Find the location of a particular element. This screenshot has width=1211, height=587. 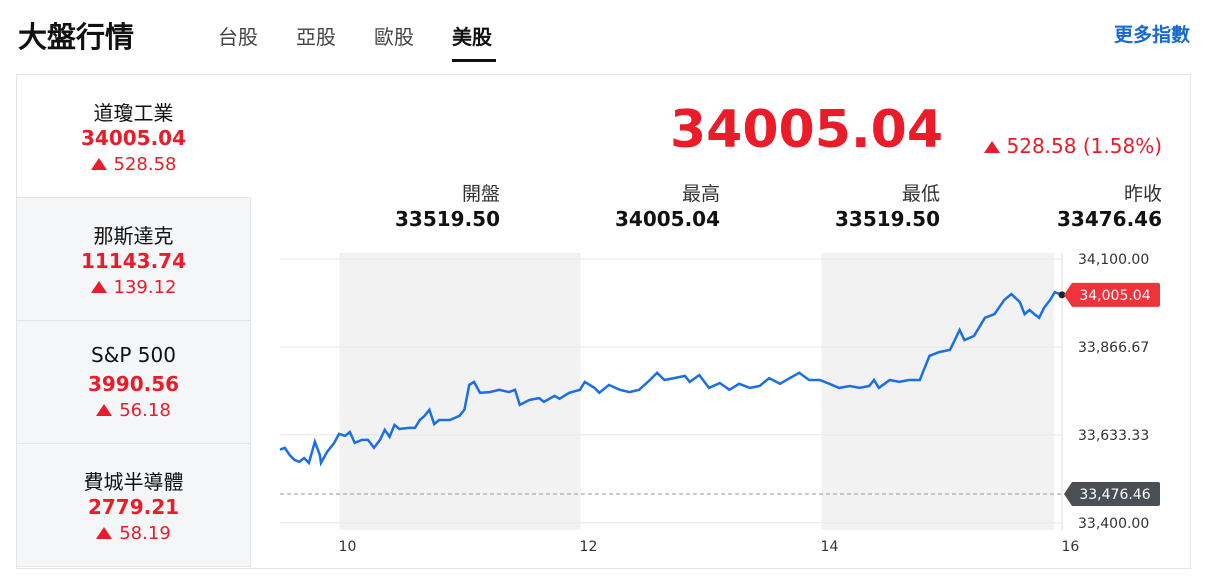

index-price: 11143.74 is located at coordinates (133, 261).